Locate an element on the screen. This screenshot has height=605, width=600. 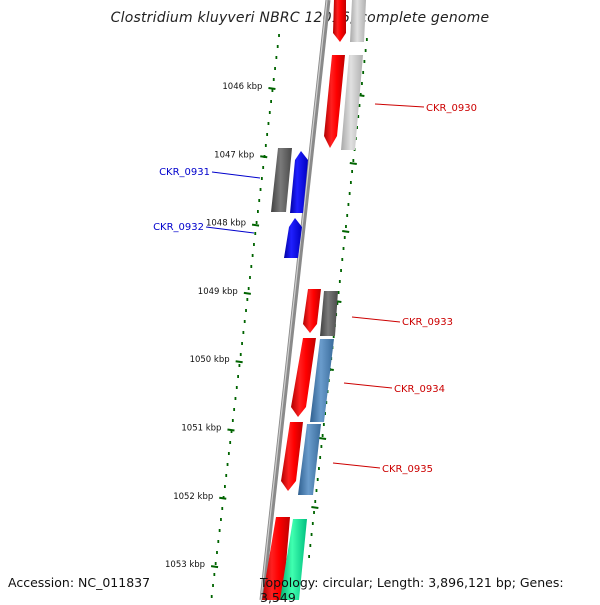
gene-label-ckr-0930: CKR_0930 is located at coordinates (451, 108).